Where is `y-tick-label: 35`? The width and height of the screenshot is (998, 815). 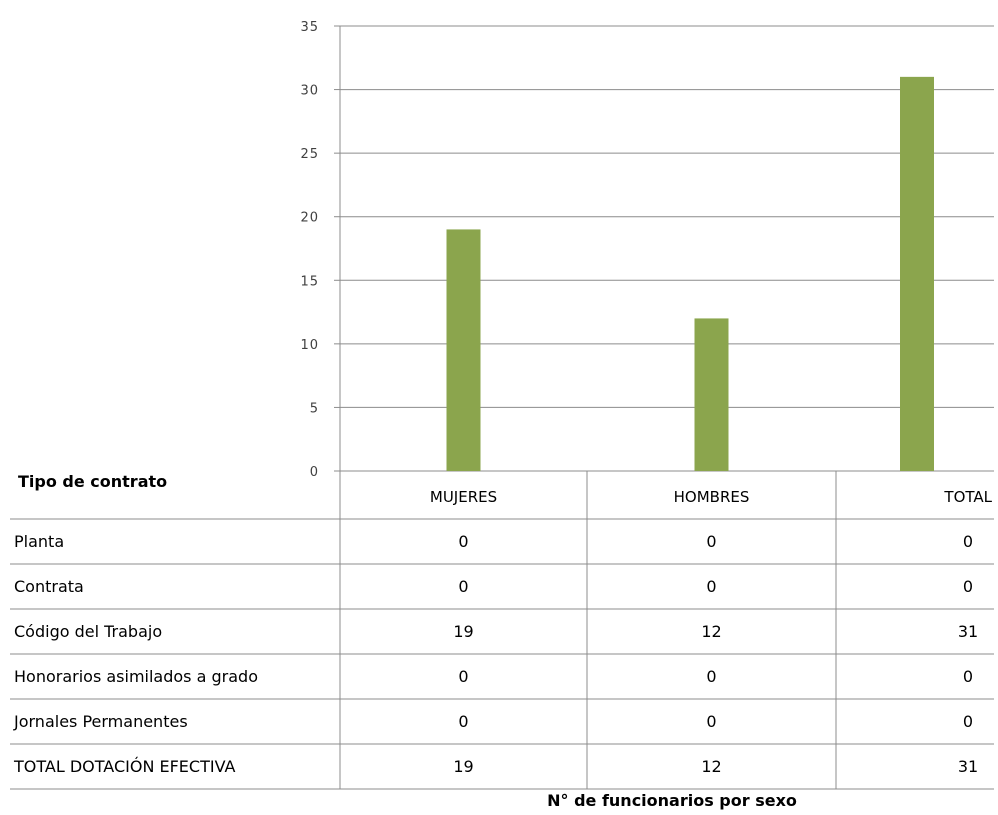
y-tick-label: 35 is located at coordinates (309, 27).